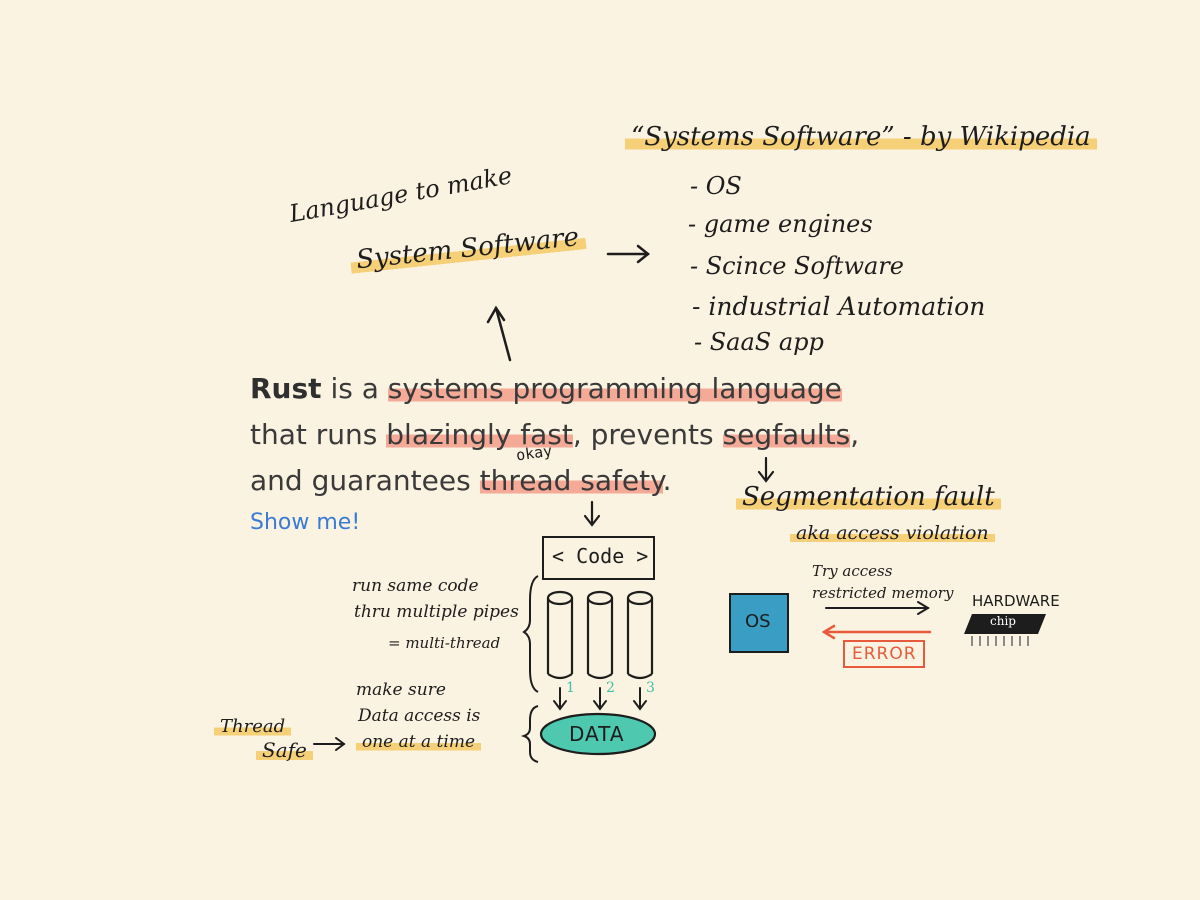 This screenshot has height=900, width=1200. Describe the element at coordinates (1005, 630) in the screenshot. I see `chip-icon` at that location.